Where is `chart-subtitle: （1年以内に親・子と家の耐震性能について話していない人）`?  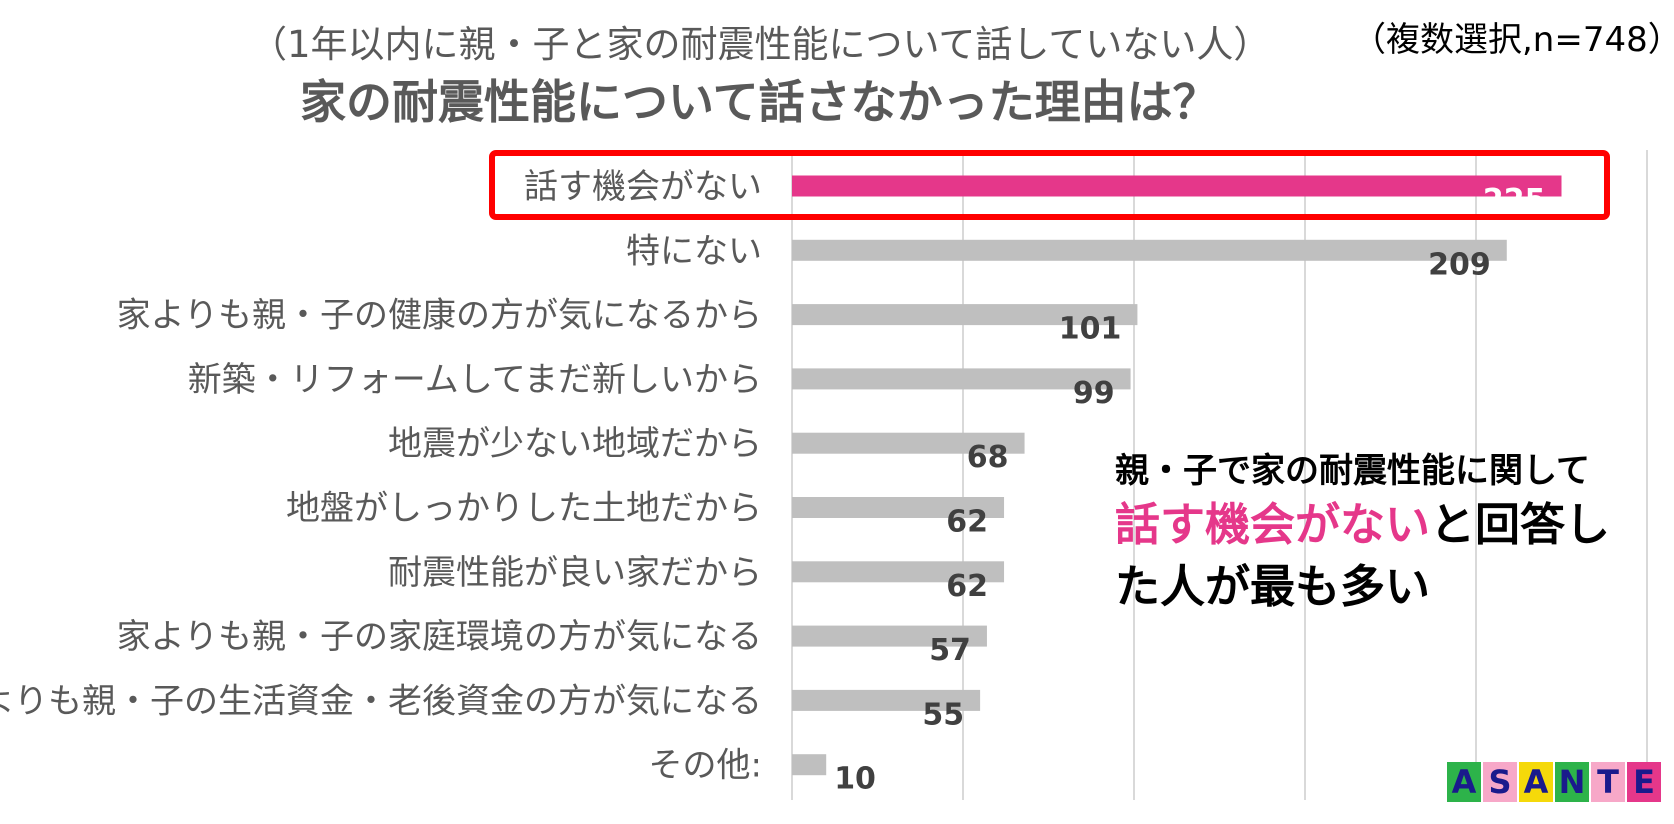
chart-subtitle: （1年以内に親・子と家の耐震性能について話していない人） is located at coordinates (760, 44).